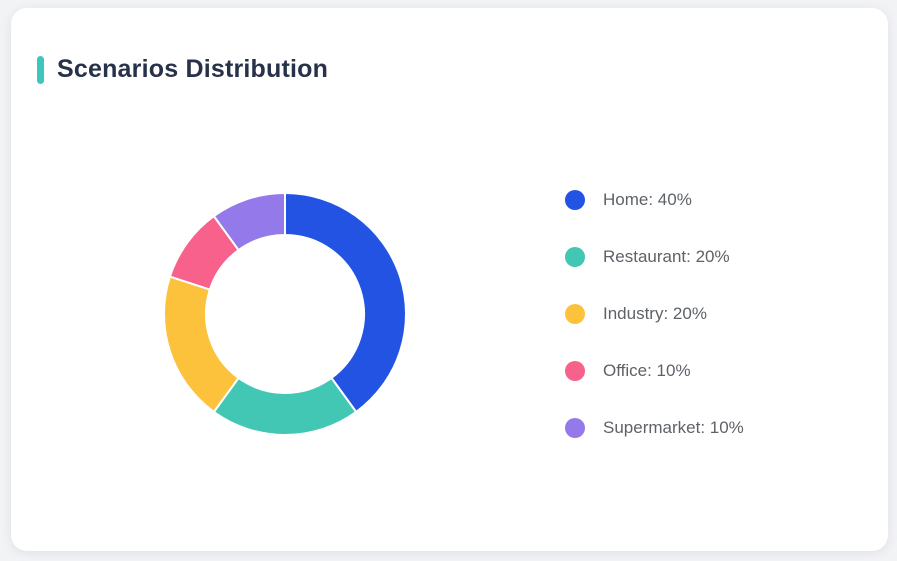 This screenshot has width=897, height=561. What do you see at coordinates (201, 344) in the screenshot?
I see `donut-slice-industry` at bounding box center [201, 344].